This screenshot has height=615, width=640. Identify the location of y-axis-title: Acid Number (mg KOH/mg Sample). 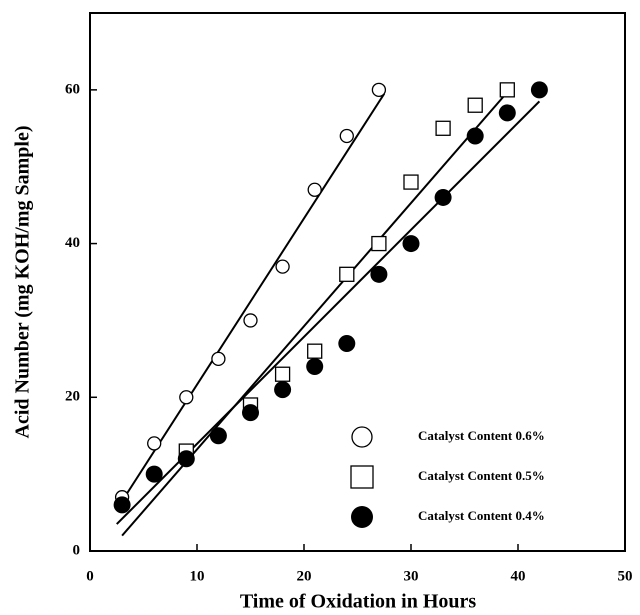
(23, 282).